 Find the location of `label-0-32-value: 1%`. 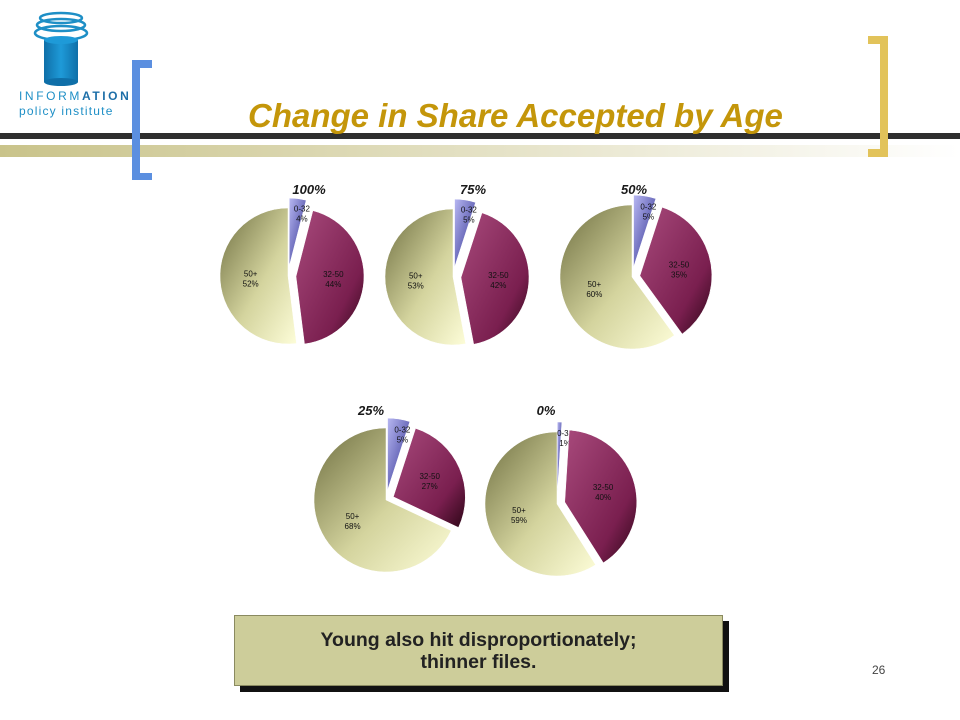

label-0-32-value: 1% is located at coordinates (565, 443).